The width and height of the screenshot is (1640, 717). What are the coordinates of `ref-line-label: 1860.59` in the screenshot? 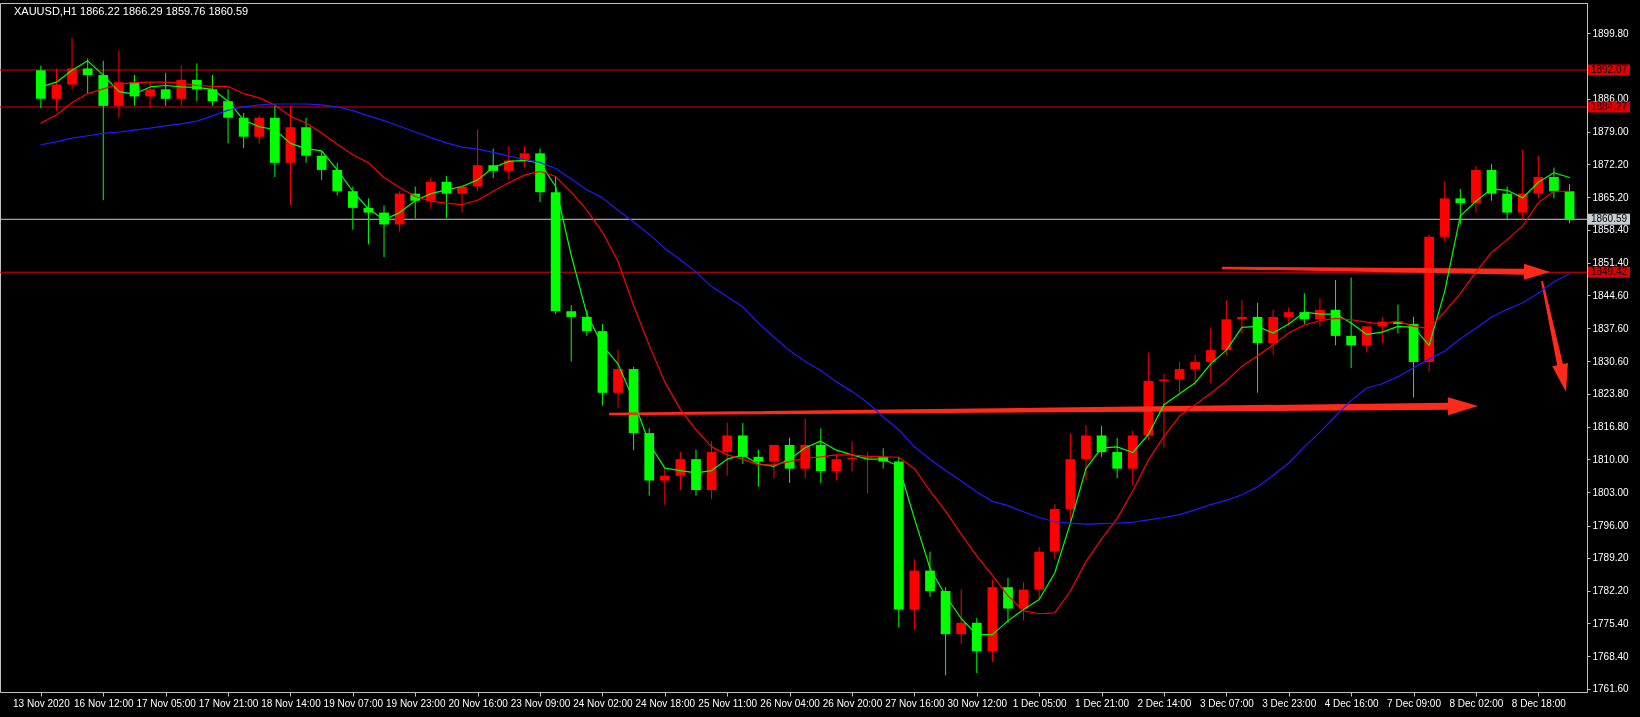 It's located at (1609, 219).